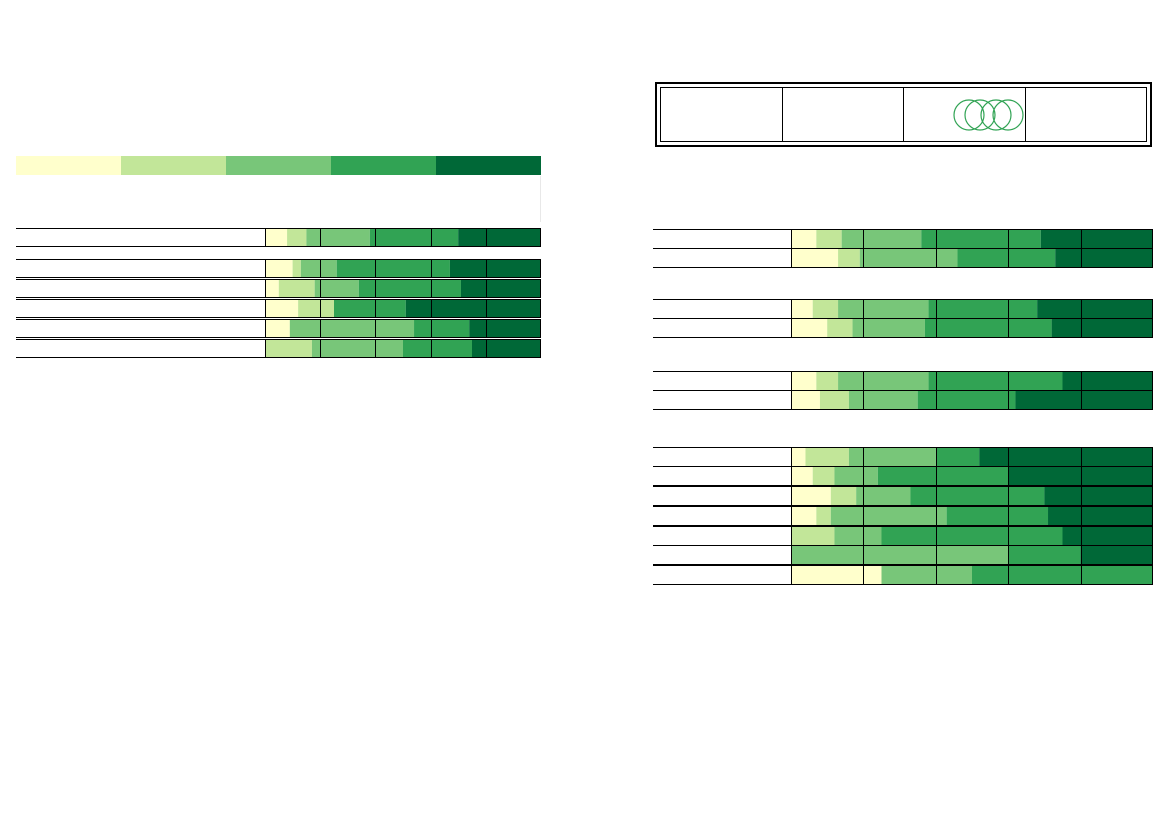 This screenshot has height=826, width=1169. Describe the element at coordinates (540, 199) in the screenshot. I see `legend-divider` at that location.